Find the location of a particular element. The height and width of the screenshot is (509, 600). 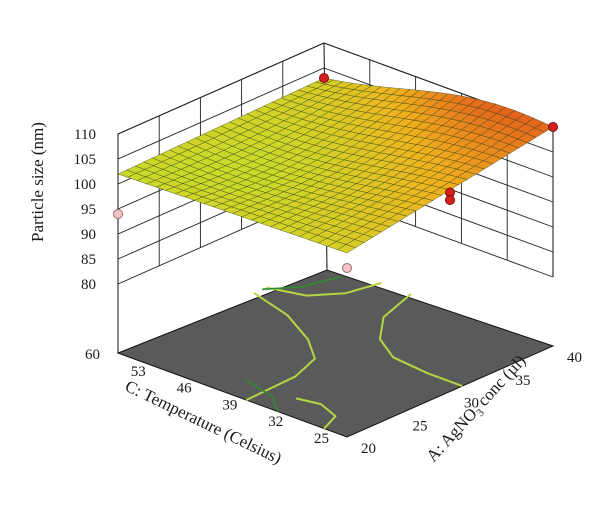

surface-cell is located at coordinates (346, 249).